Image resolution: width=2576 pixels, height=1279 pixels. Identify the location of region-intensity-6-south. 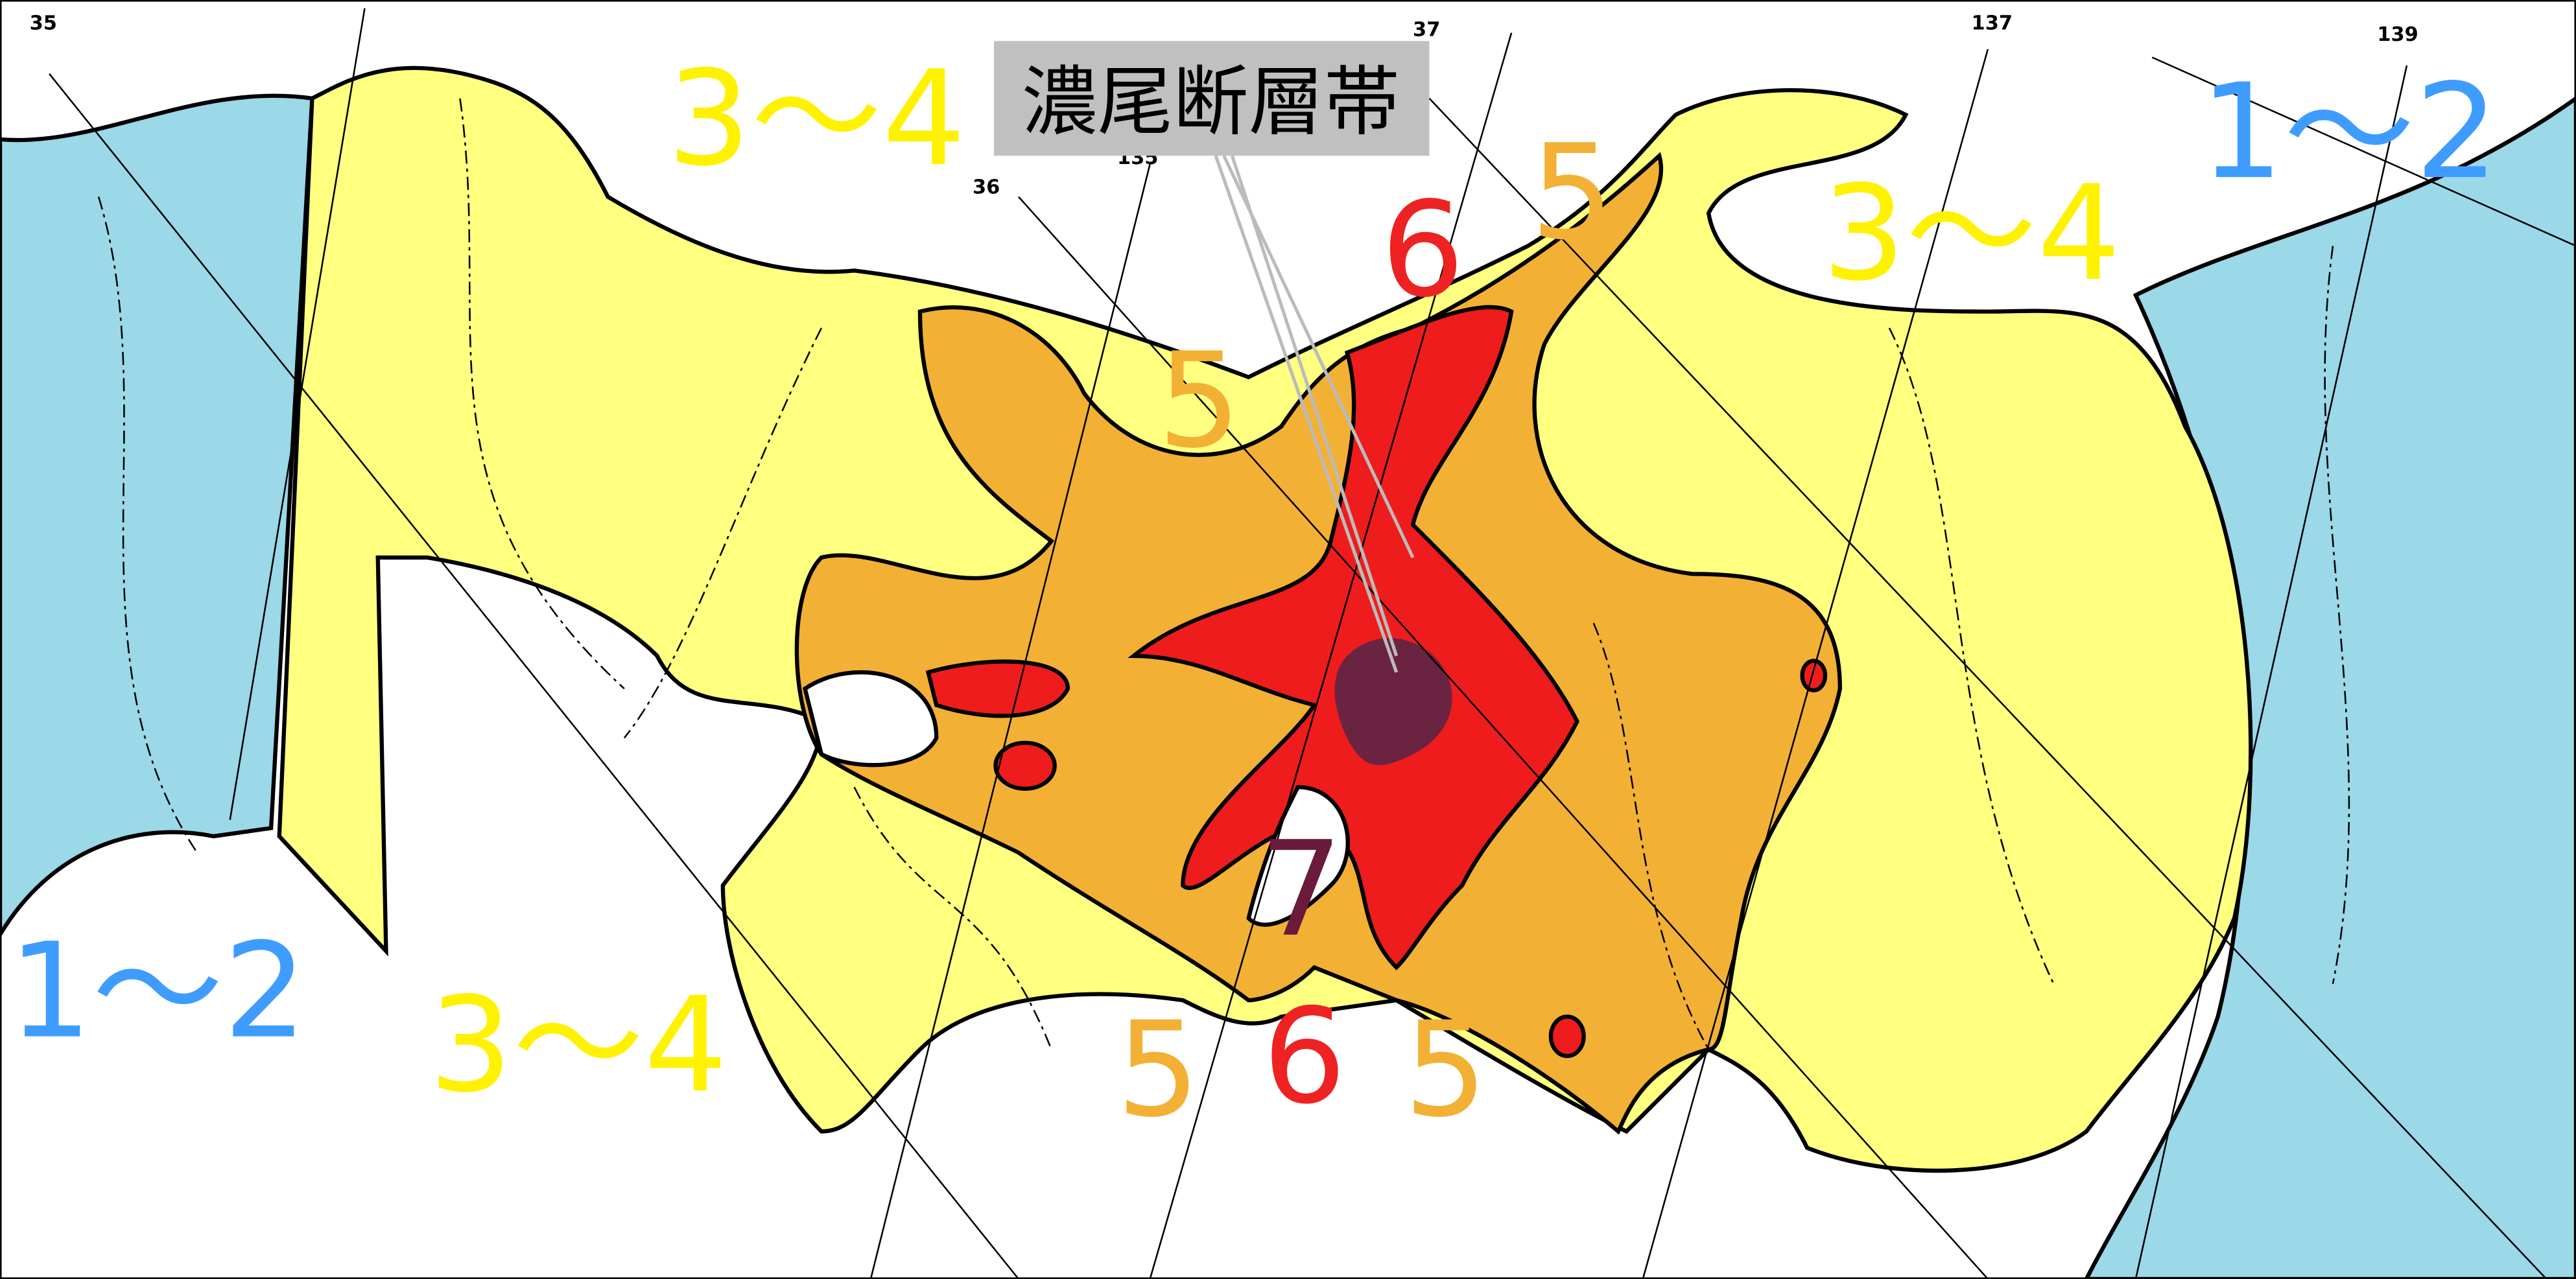
(1567, 1037).